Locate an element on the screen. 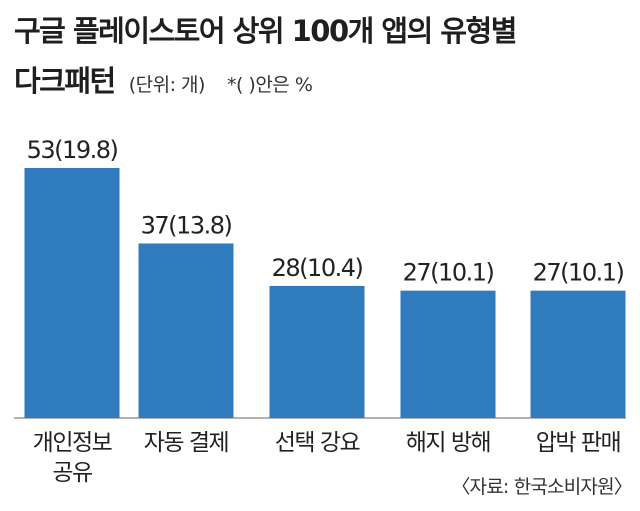  source-note: 〈자료: 한국소비자원〉 is located at coordinates (541, 487).